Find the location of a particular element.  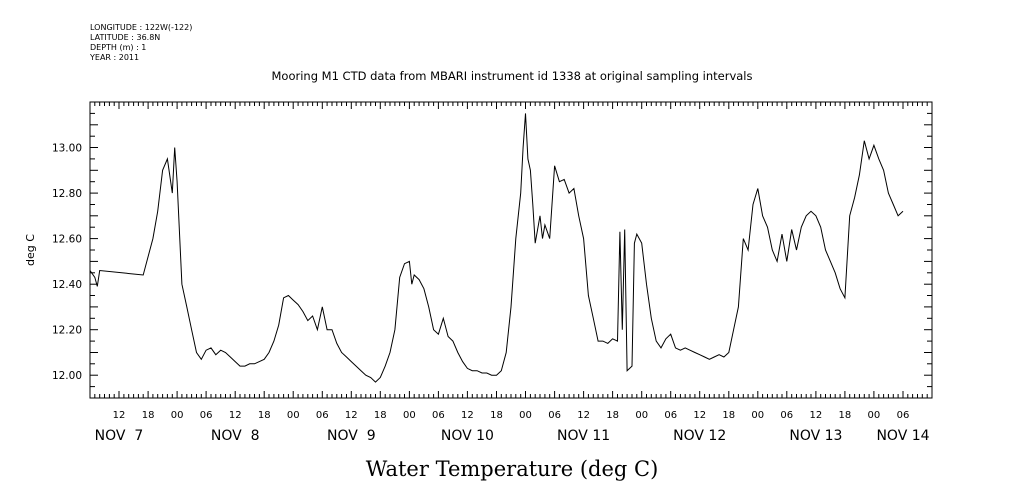

x-day-label: NOV 13 is located at coordinates (815, 436).